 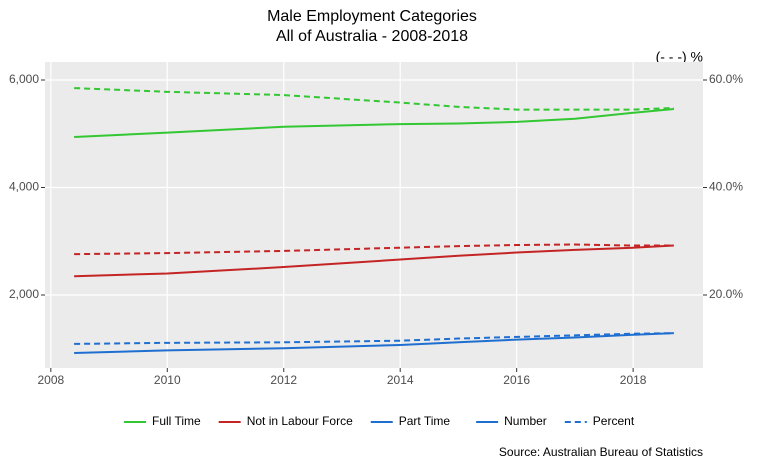 I want to click on chart-subtitle: All of Australia - 2008-2018, so click(x=372, y=36).